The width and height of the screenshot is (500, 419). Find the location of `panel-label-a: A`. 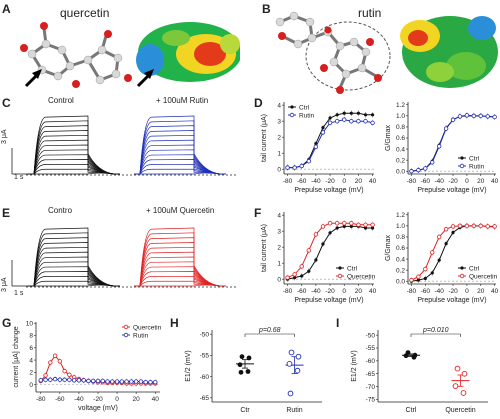

panel-label-a: A is located at coordinates (6, 9).